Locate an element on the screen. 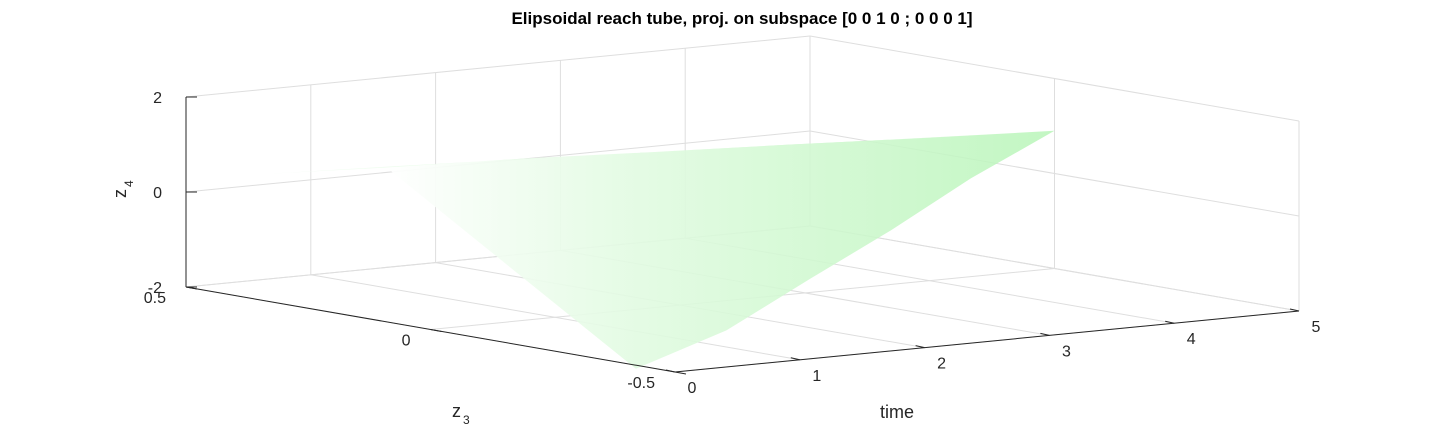 The height and width of the screenshot is (435, 1433). x-tick-label: 4 is located at coordinates (1191, 339).